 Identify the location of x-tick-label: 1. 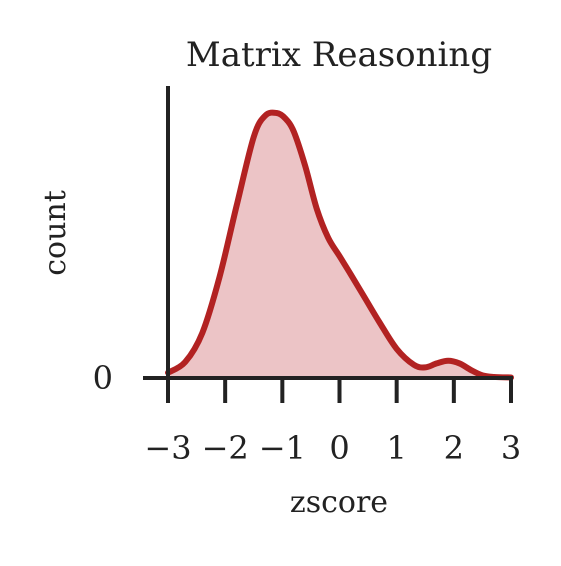
(396, 448).